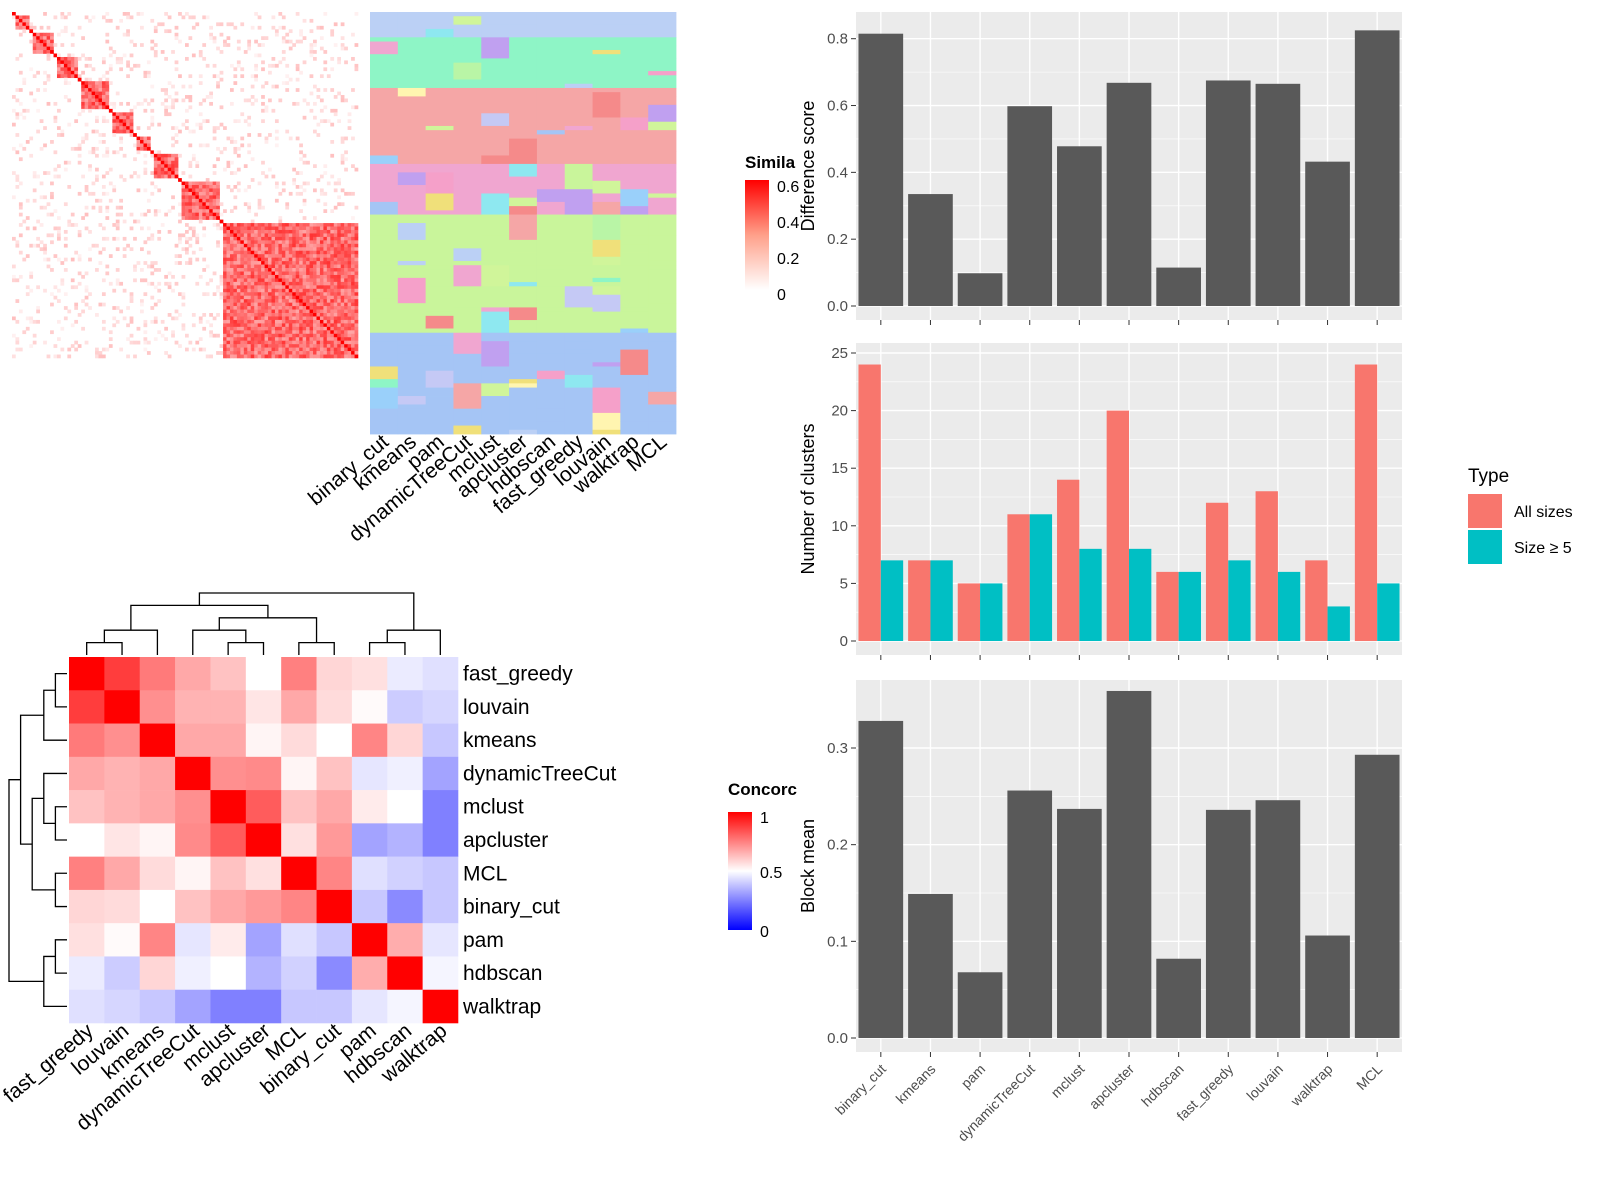  What do you see at coordinates (788, 259) in the screenshot?
I see `similarity-legend-tick: 0.2` at bounding box center [788, 259].